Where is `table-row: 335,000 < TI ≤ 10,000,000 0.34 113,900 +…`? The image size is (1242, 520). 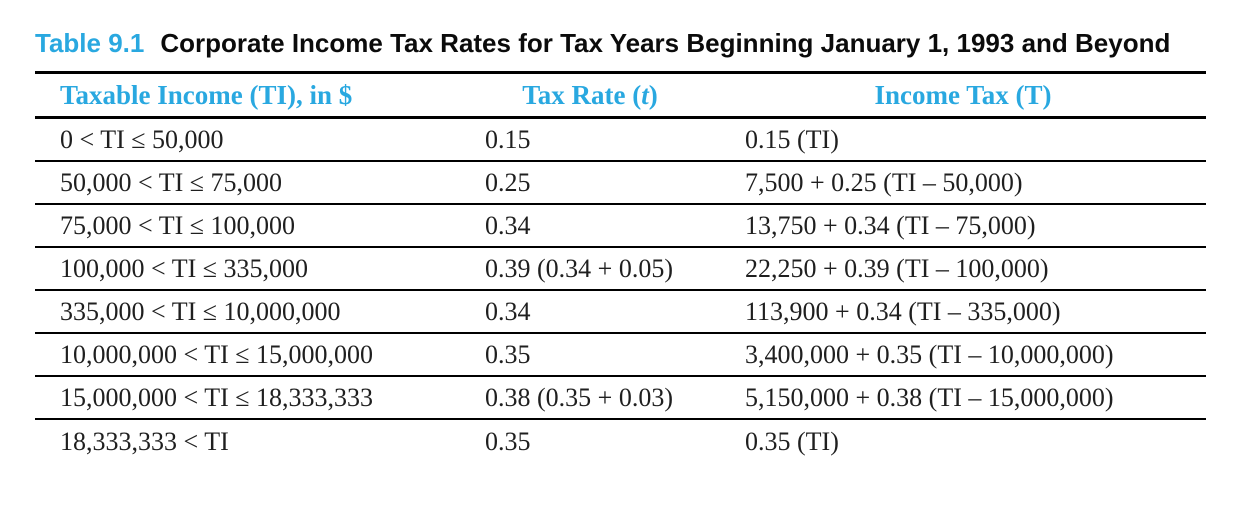
table-row: 335,000 < TI ≤ 10,000,000 0.34 113,900 +… is located at coordinates (620, 312).